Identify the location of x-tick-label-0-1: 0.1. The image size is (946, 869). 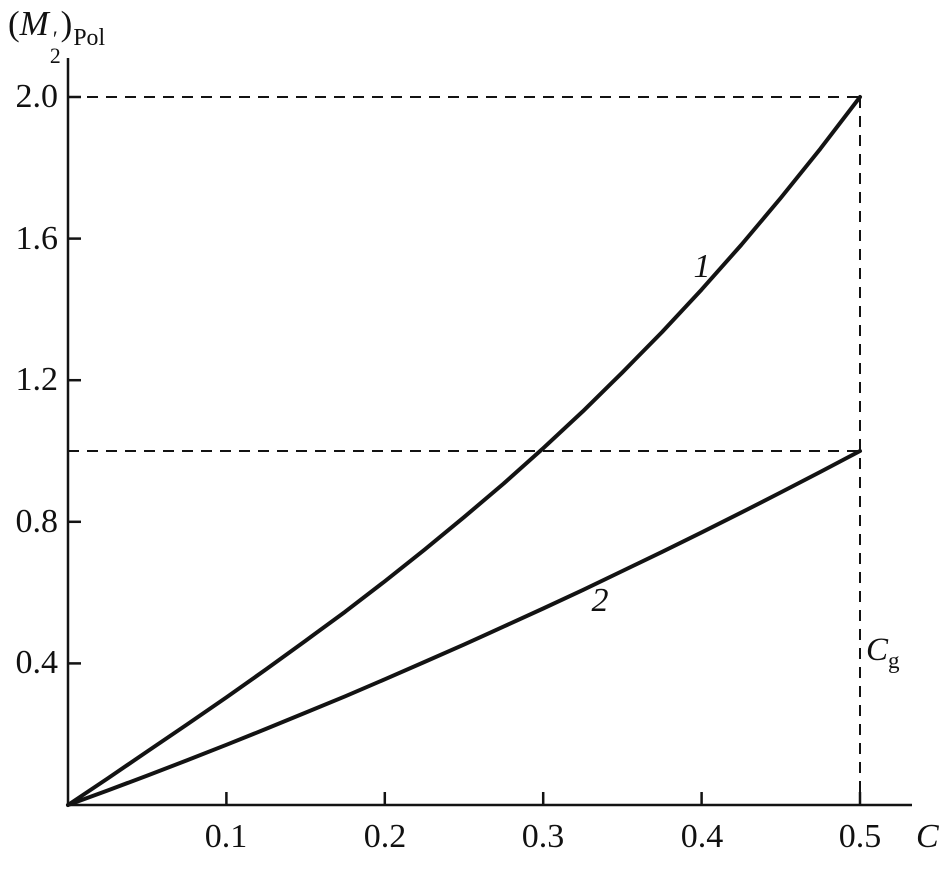
(226, 836).